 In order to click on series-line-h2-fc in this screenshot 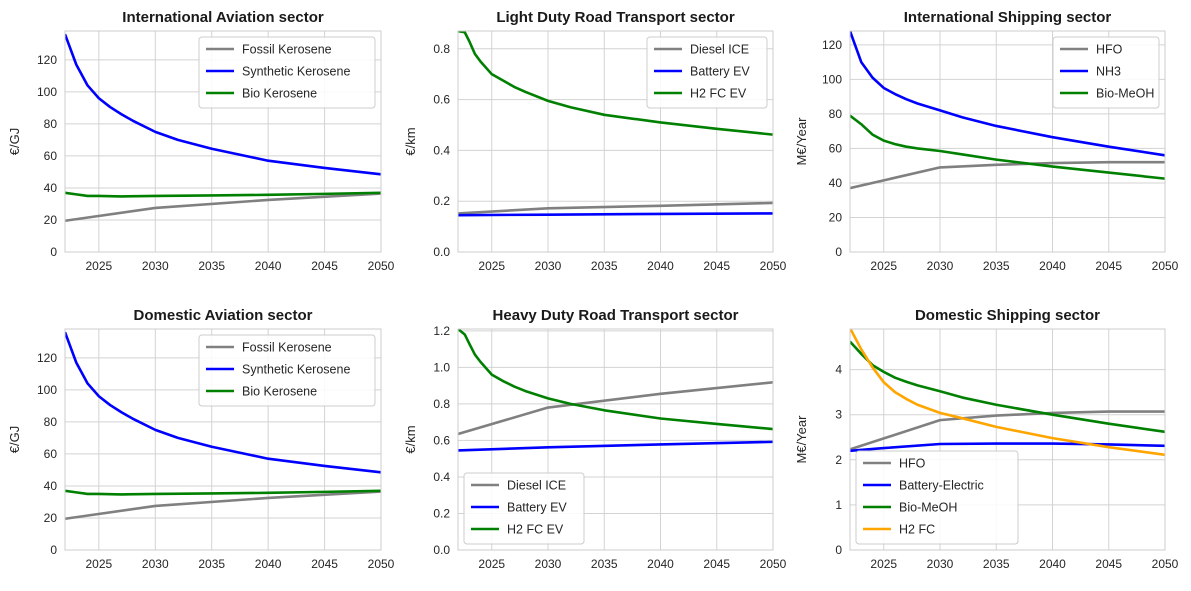, I will do `click(1007, 393)`.